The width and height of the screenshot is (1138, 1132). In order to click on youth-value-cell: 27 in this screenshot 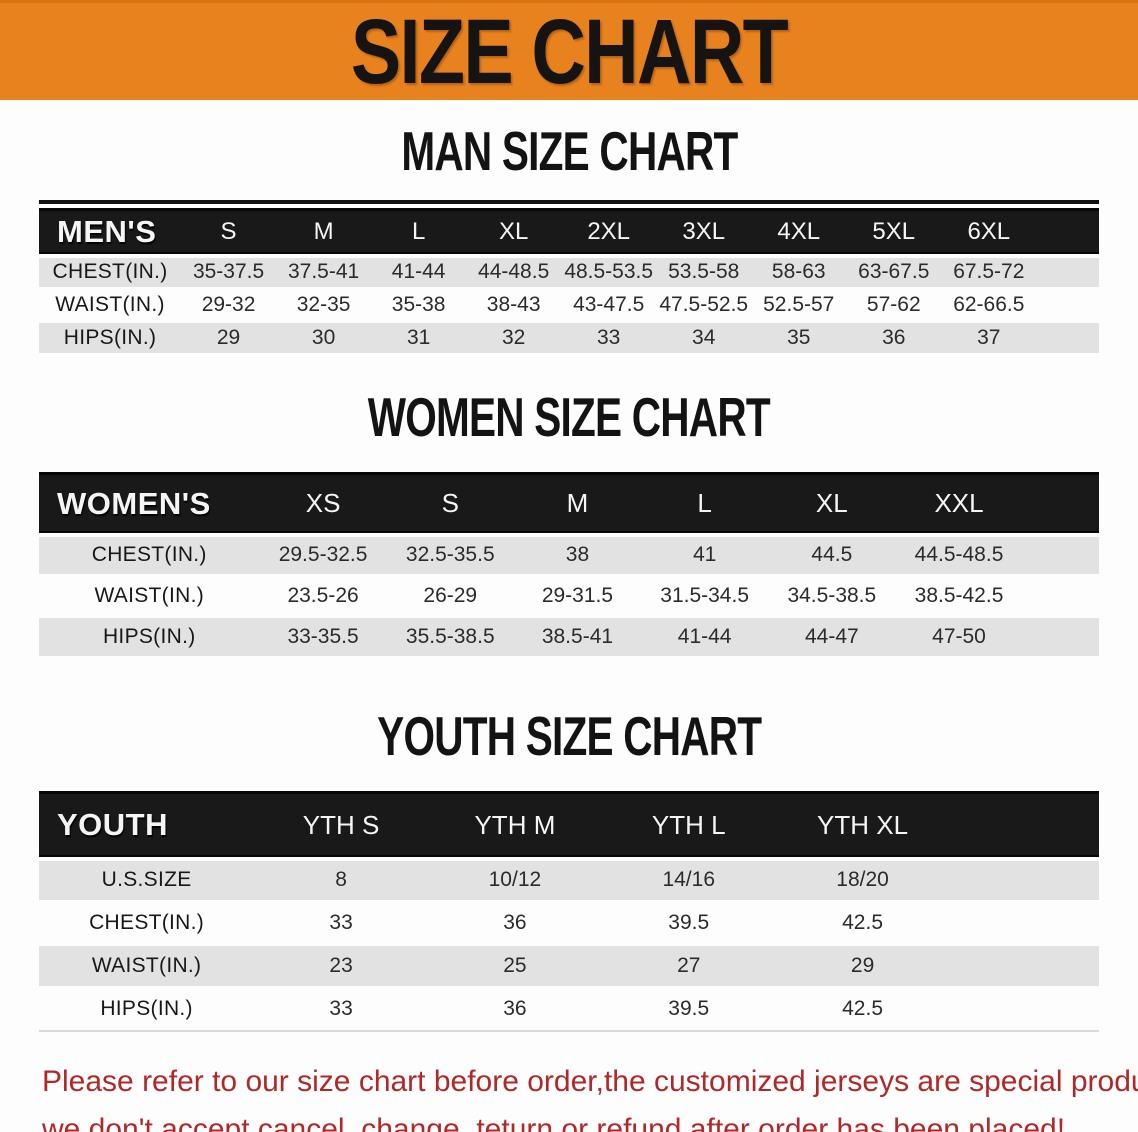, I will do `click(688, 966)`.